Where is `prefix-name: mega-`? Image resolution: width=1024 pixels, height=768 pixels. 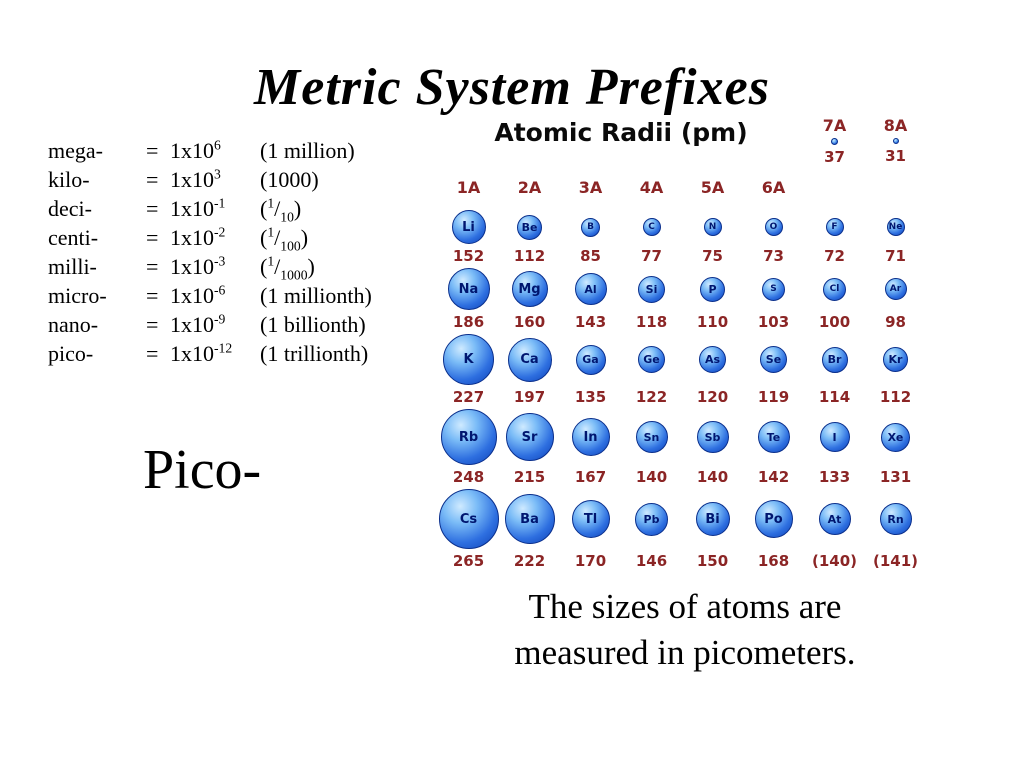 prefix-name: mega- is located at coordinates (75, 150).